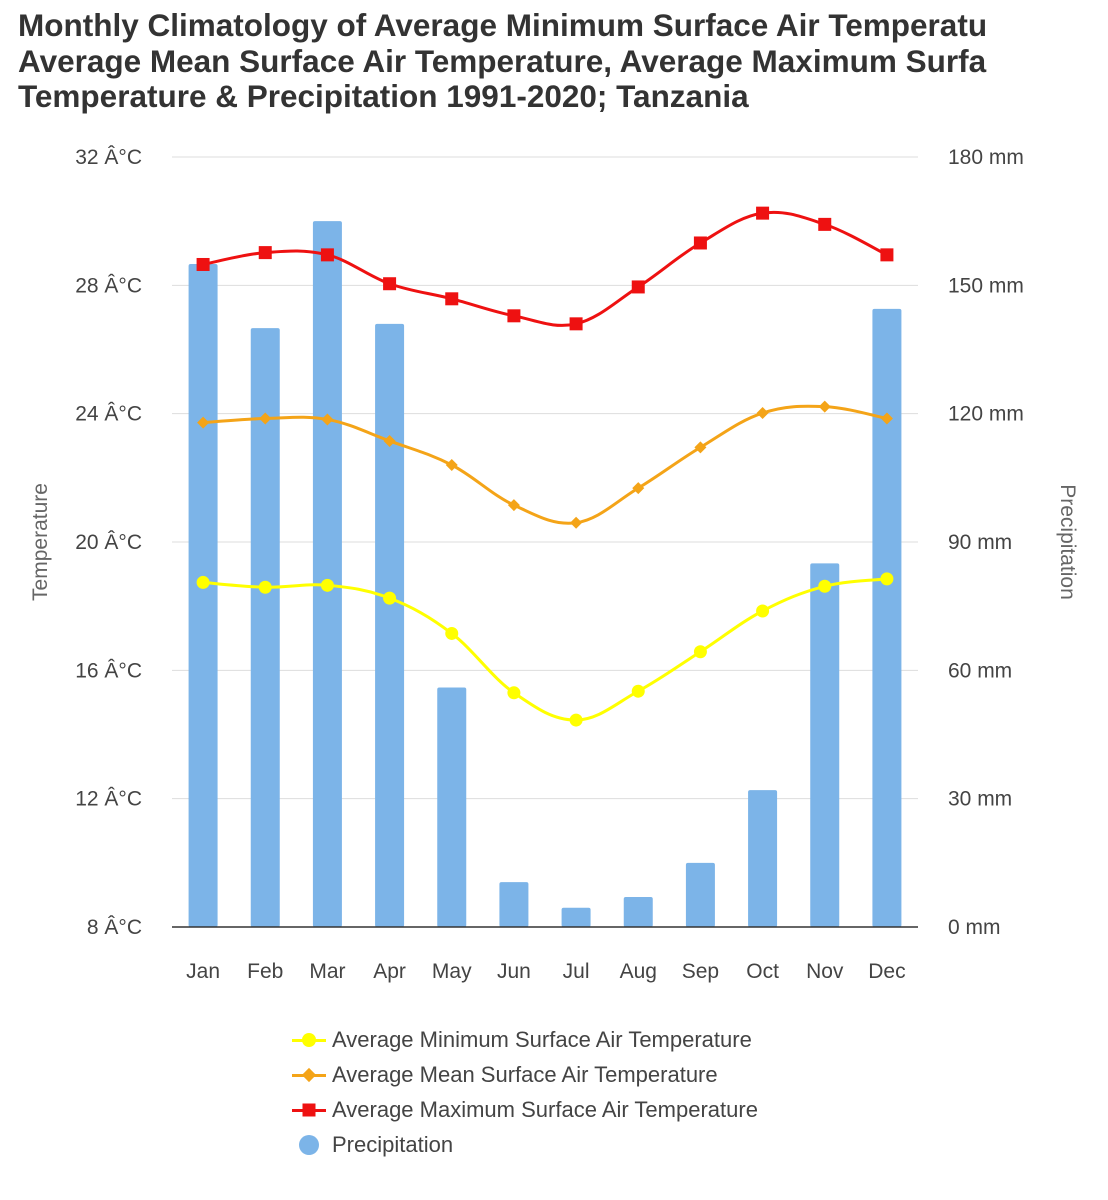  What do you see at coordinates (980, 670) in the screenshot?
I see `right-tick-label: 60 mm` at bounding box center [980, 670].